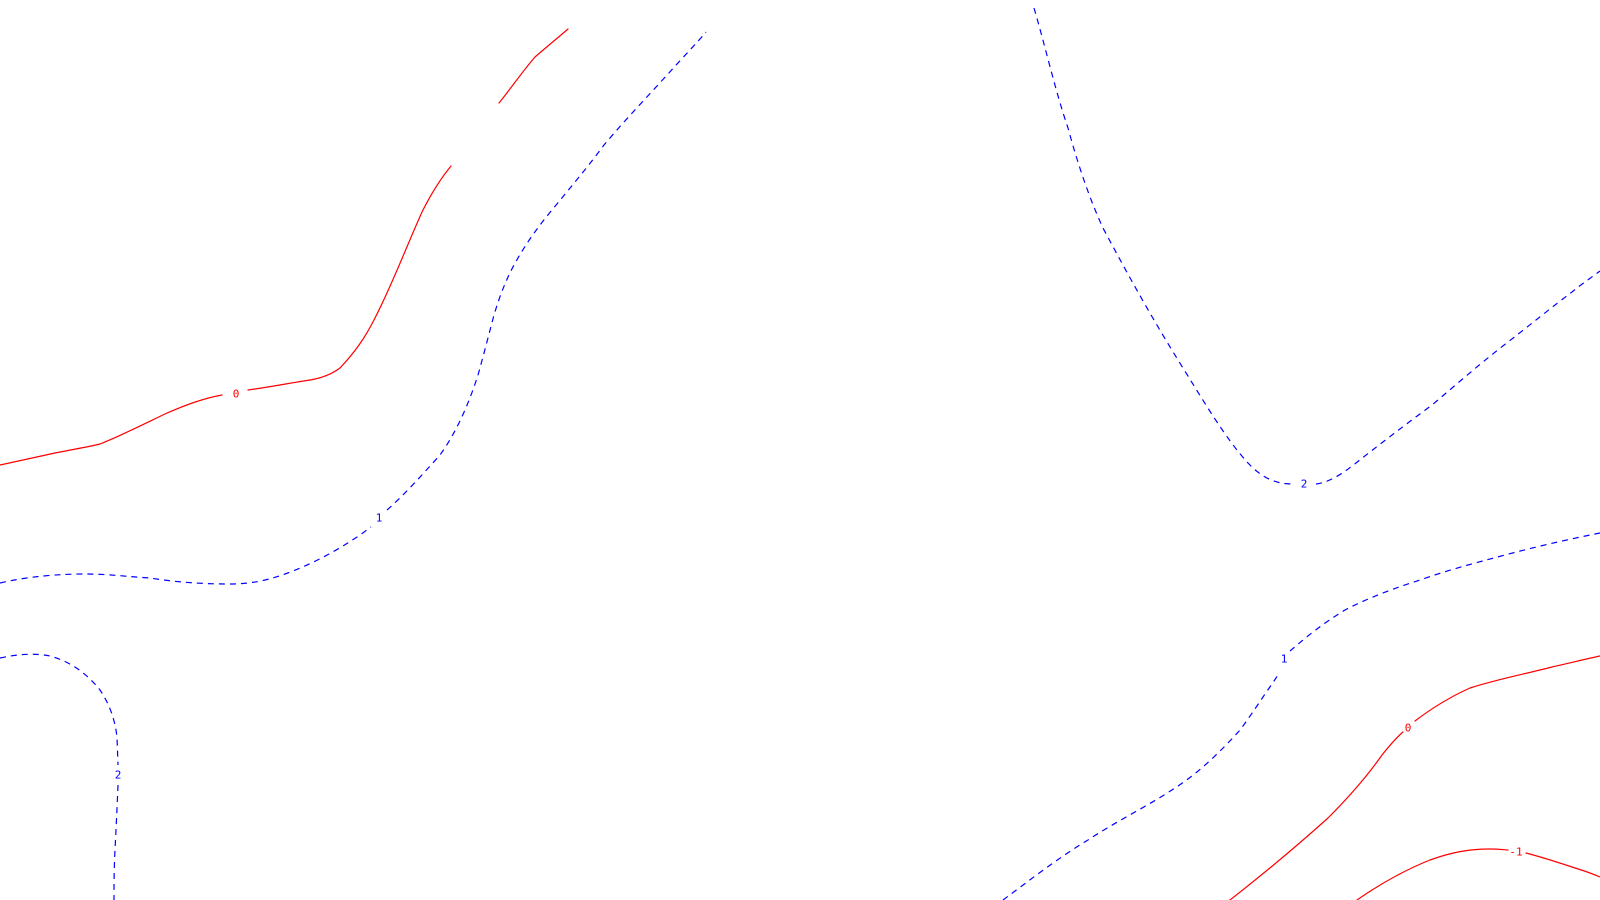  What do you see at coordinates (379, 518) in the screenshot?
I see `contour-label-1-west: 1` at bounding box center [379, 518].